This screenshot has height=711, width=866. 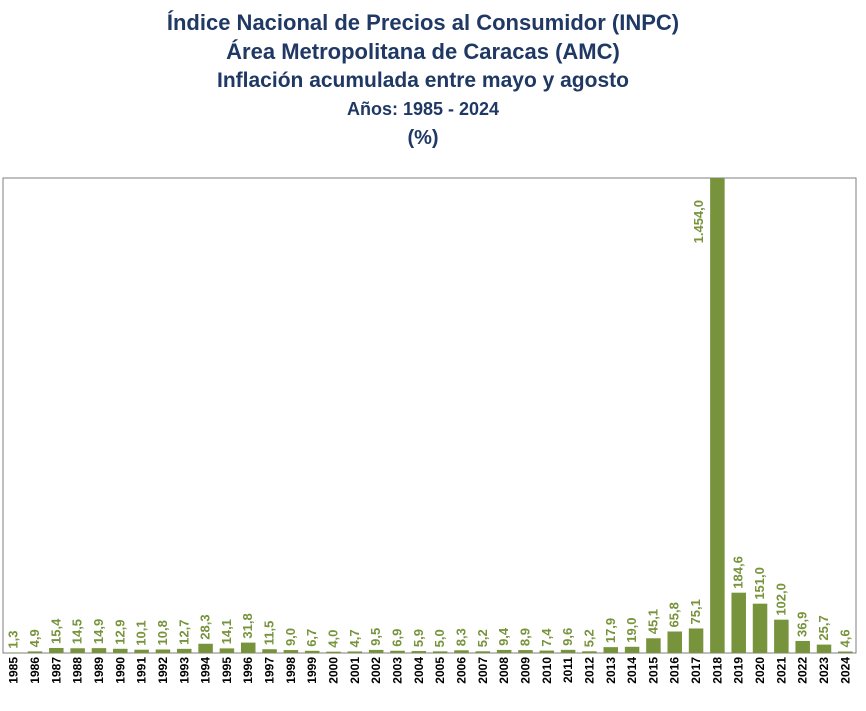 What do you see at coordinates (56, 650) in the screenshot?
I see `bar-1987` at bounding box center [56, 650].